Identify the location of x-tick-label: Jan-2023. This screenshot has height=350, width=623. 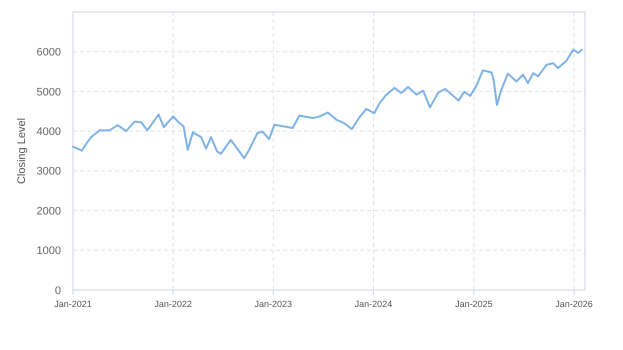
(273, 304).